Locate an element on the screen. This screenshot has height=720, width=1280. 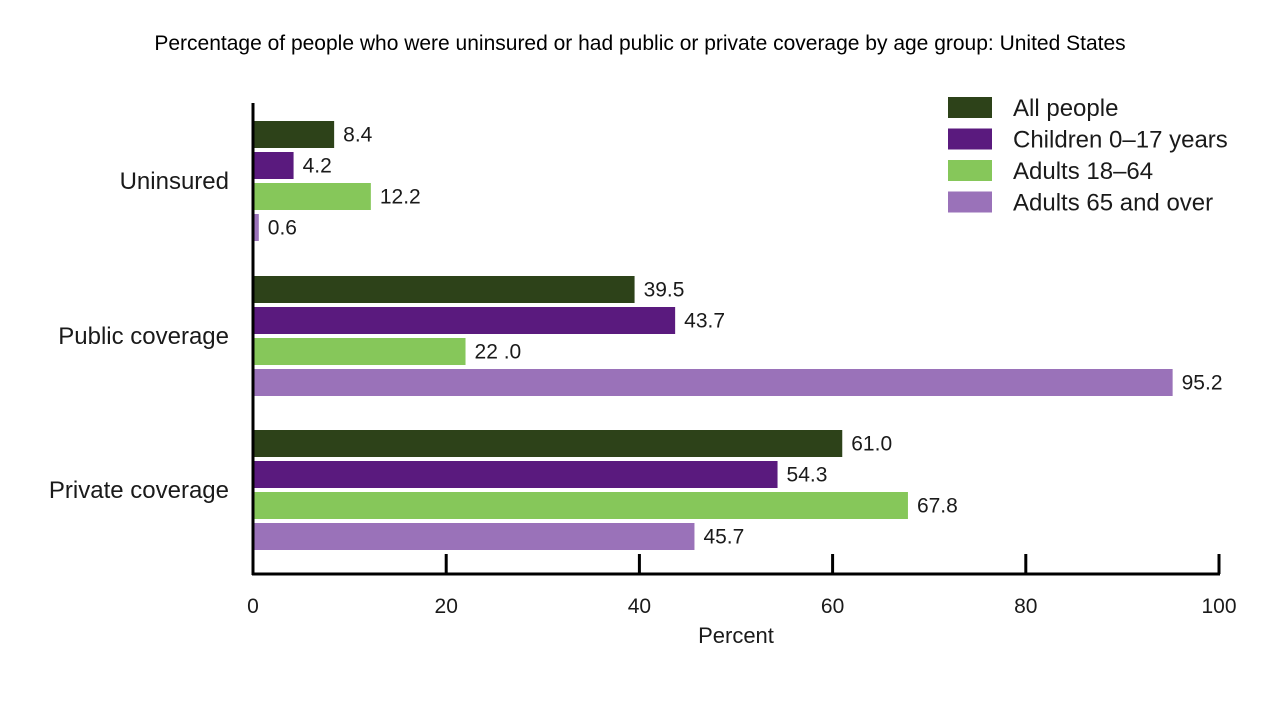
value-label-1-3: 95.2 is located at coordinates (1202, 383).